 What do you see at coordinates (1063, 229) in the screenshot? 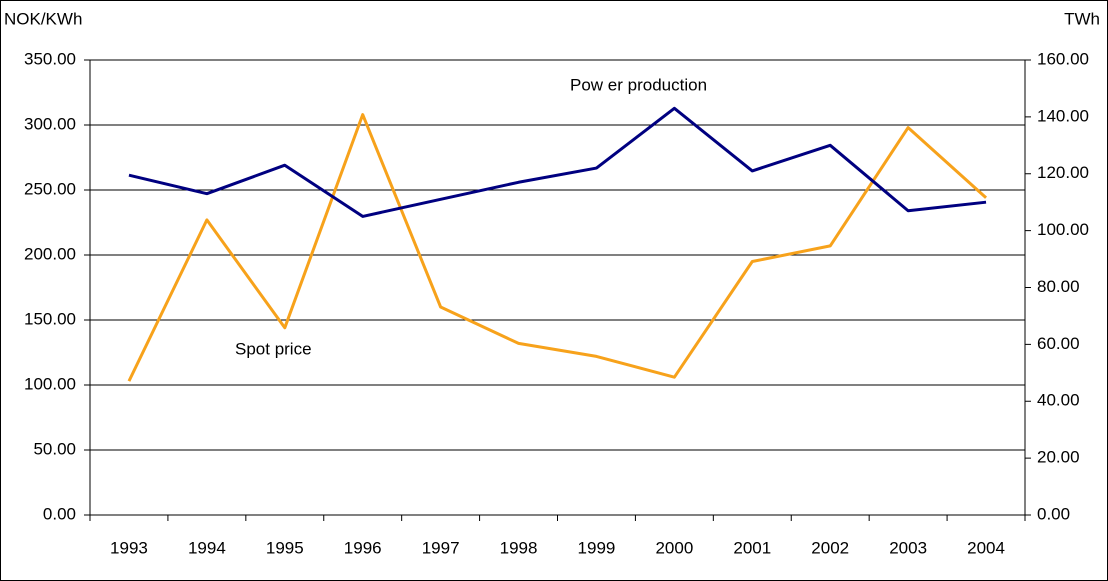
I see `y2-tick-label: 100.00` at bounding box center [1063, 229].